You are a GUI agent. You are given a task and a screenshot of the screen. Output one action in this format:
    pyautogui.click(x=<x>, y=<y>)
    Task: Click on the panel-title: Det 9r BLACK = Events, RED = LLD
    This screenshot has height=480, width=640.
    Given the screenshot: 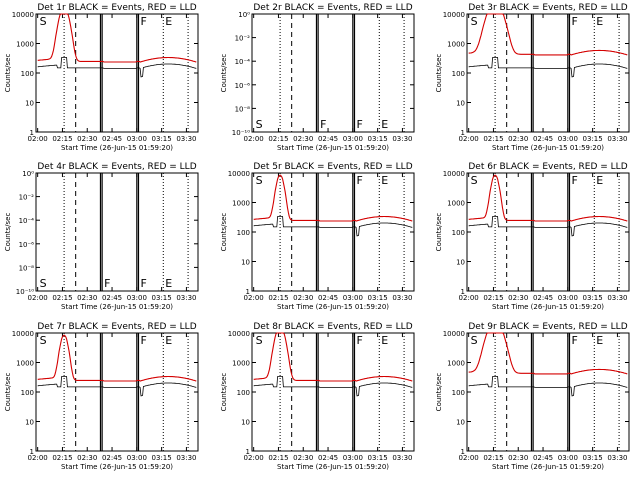 What is the action you would take?
    pyautogui.click(x=547, y=327)
    